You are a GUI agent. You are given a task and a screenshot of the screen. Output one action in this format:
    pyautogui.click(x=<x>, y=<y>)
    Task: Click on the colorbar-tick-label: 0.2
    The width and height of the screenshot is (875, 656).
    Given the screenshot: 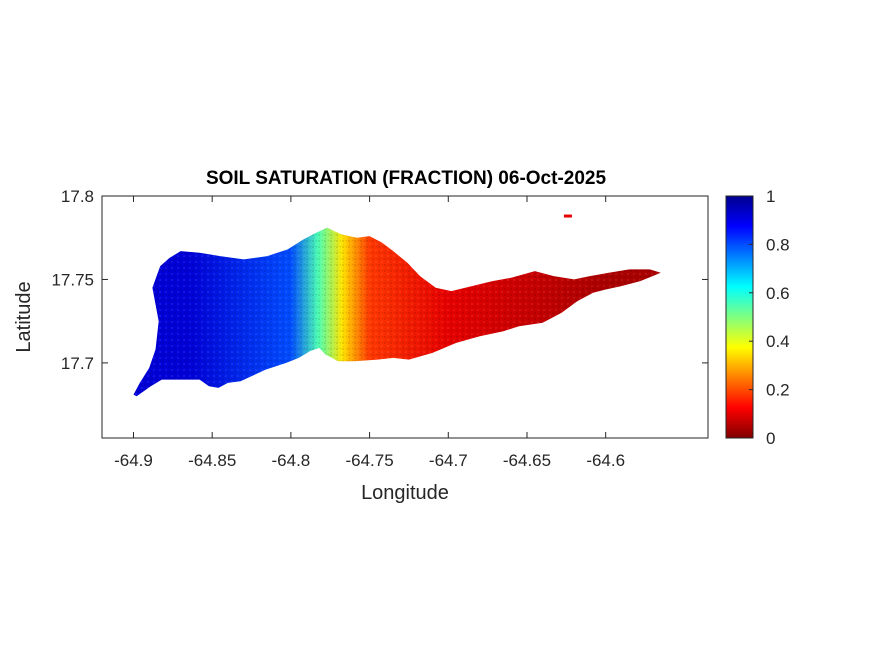 What is the action you would take?
    pyautogui.click(x=778, y=390)
    